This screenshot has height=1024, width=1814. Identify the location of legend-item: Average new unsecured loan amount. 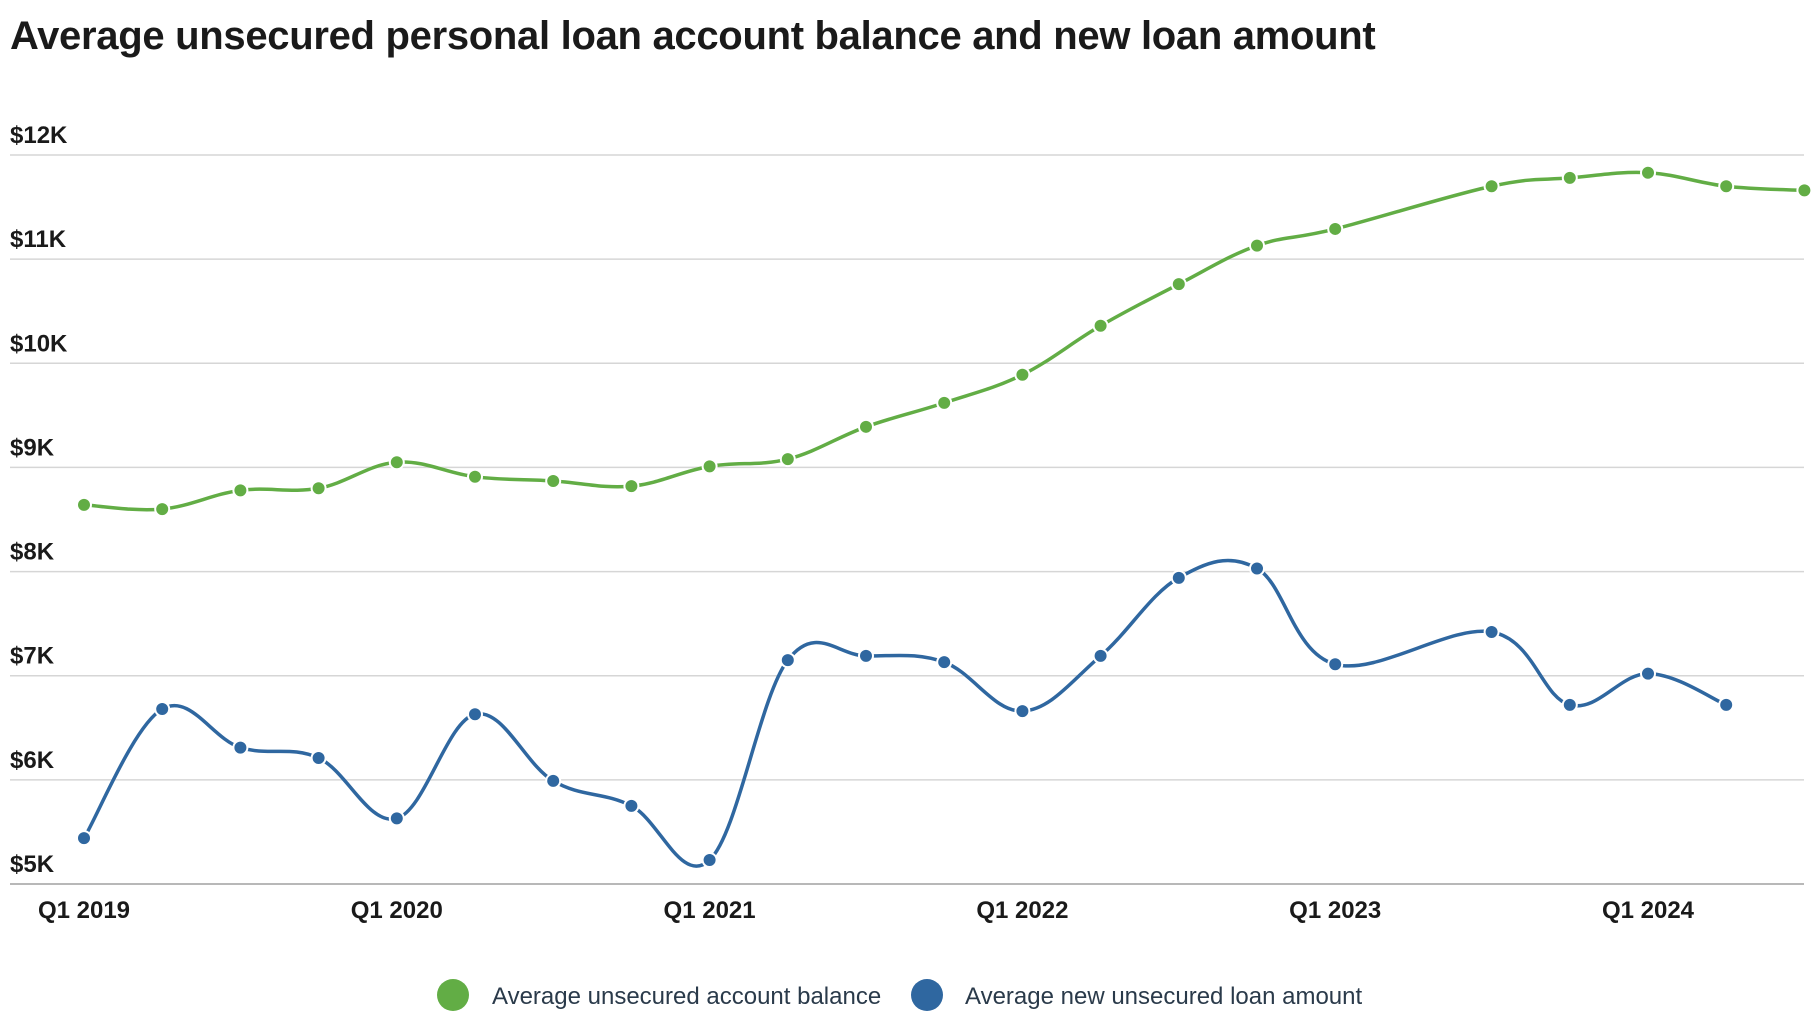
(1136, 995).